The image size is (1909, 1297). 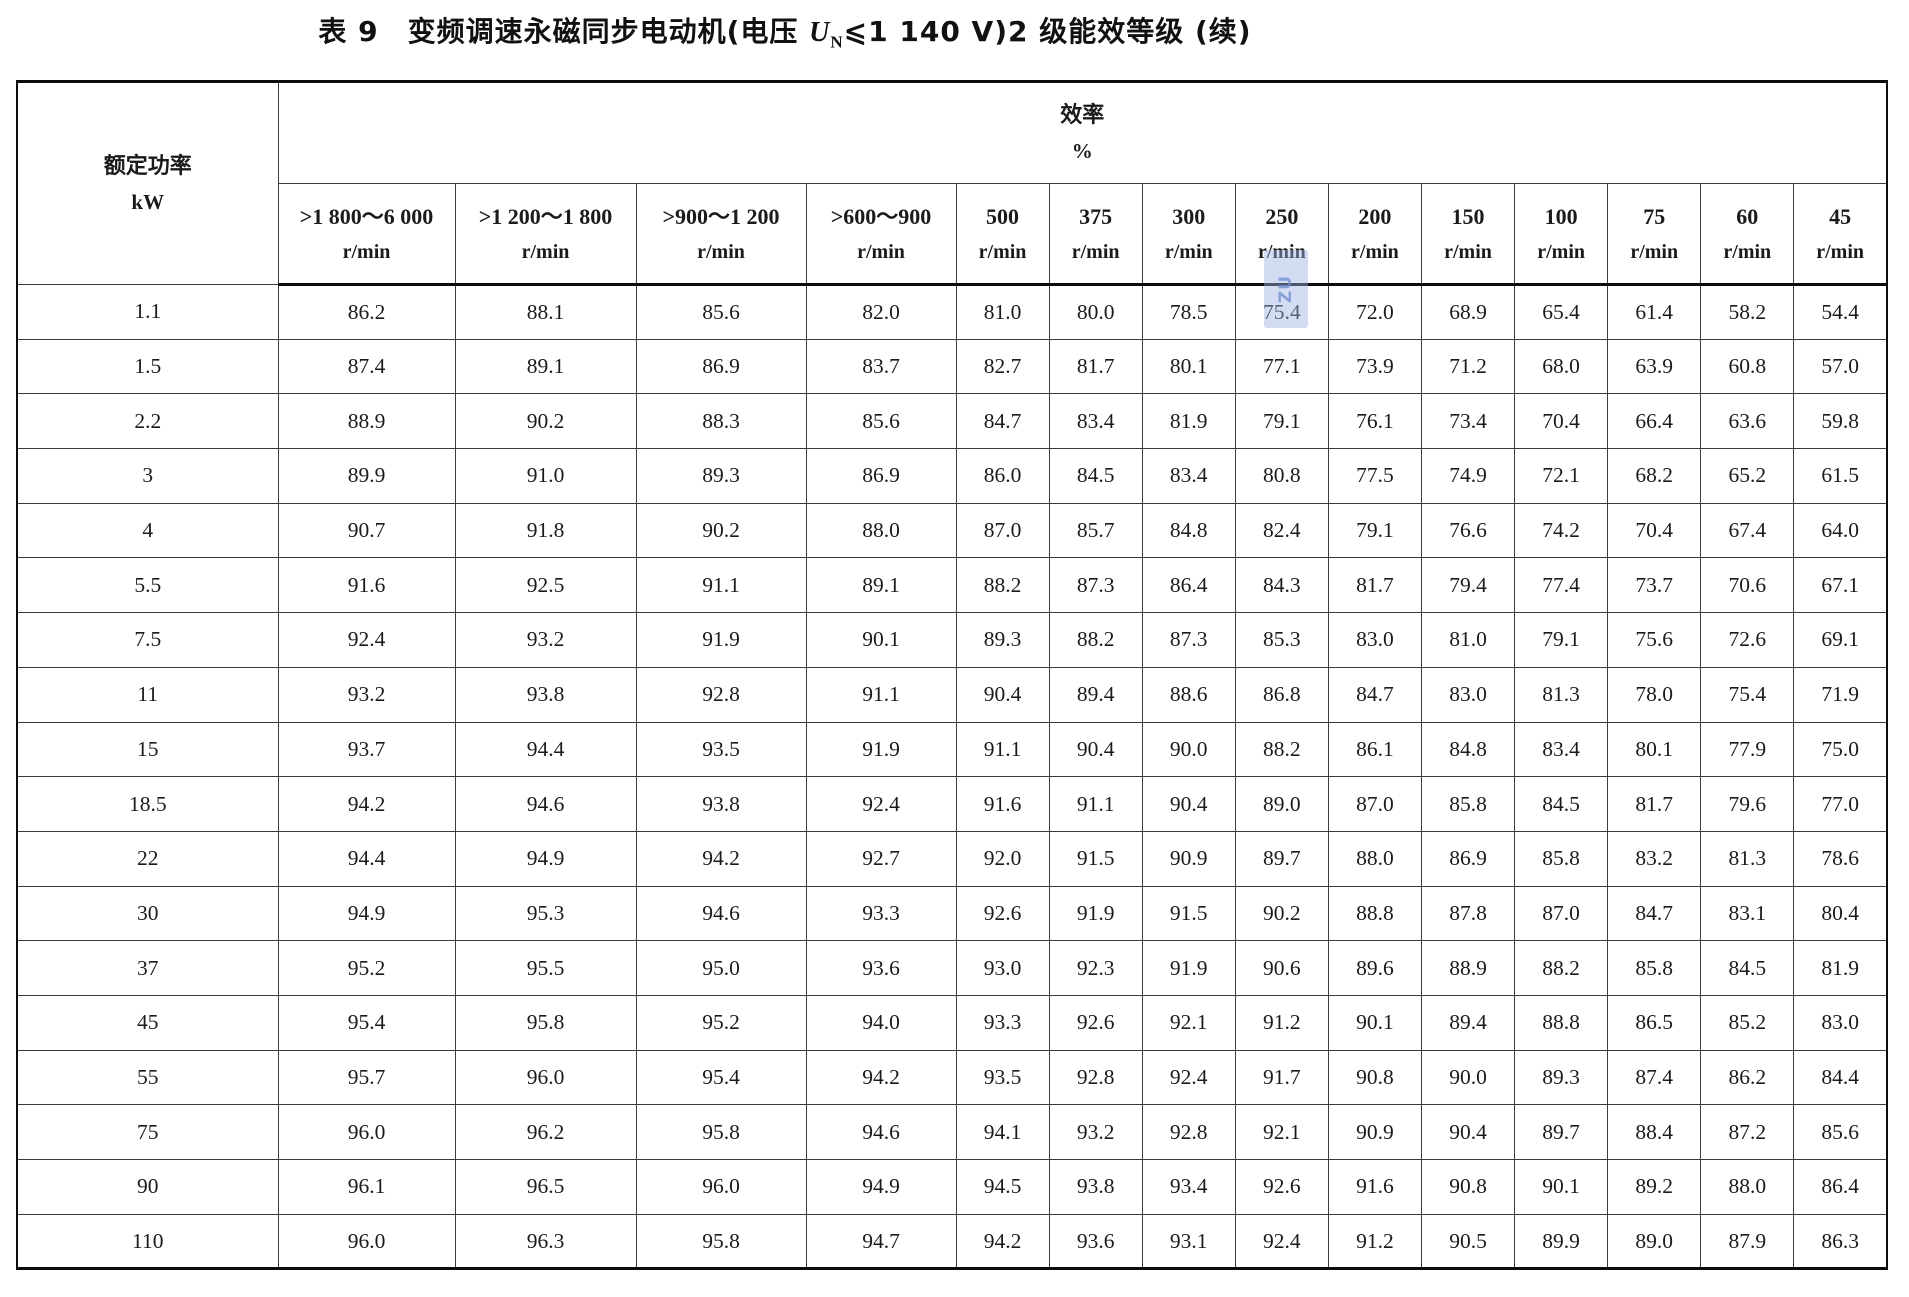 I want to click on voltage-symbol: U, so click(x=820, y=32).